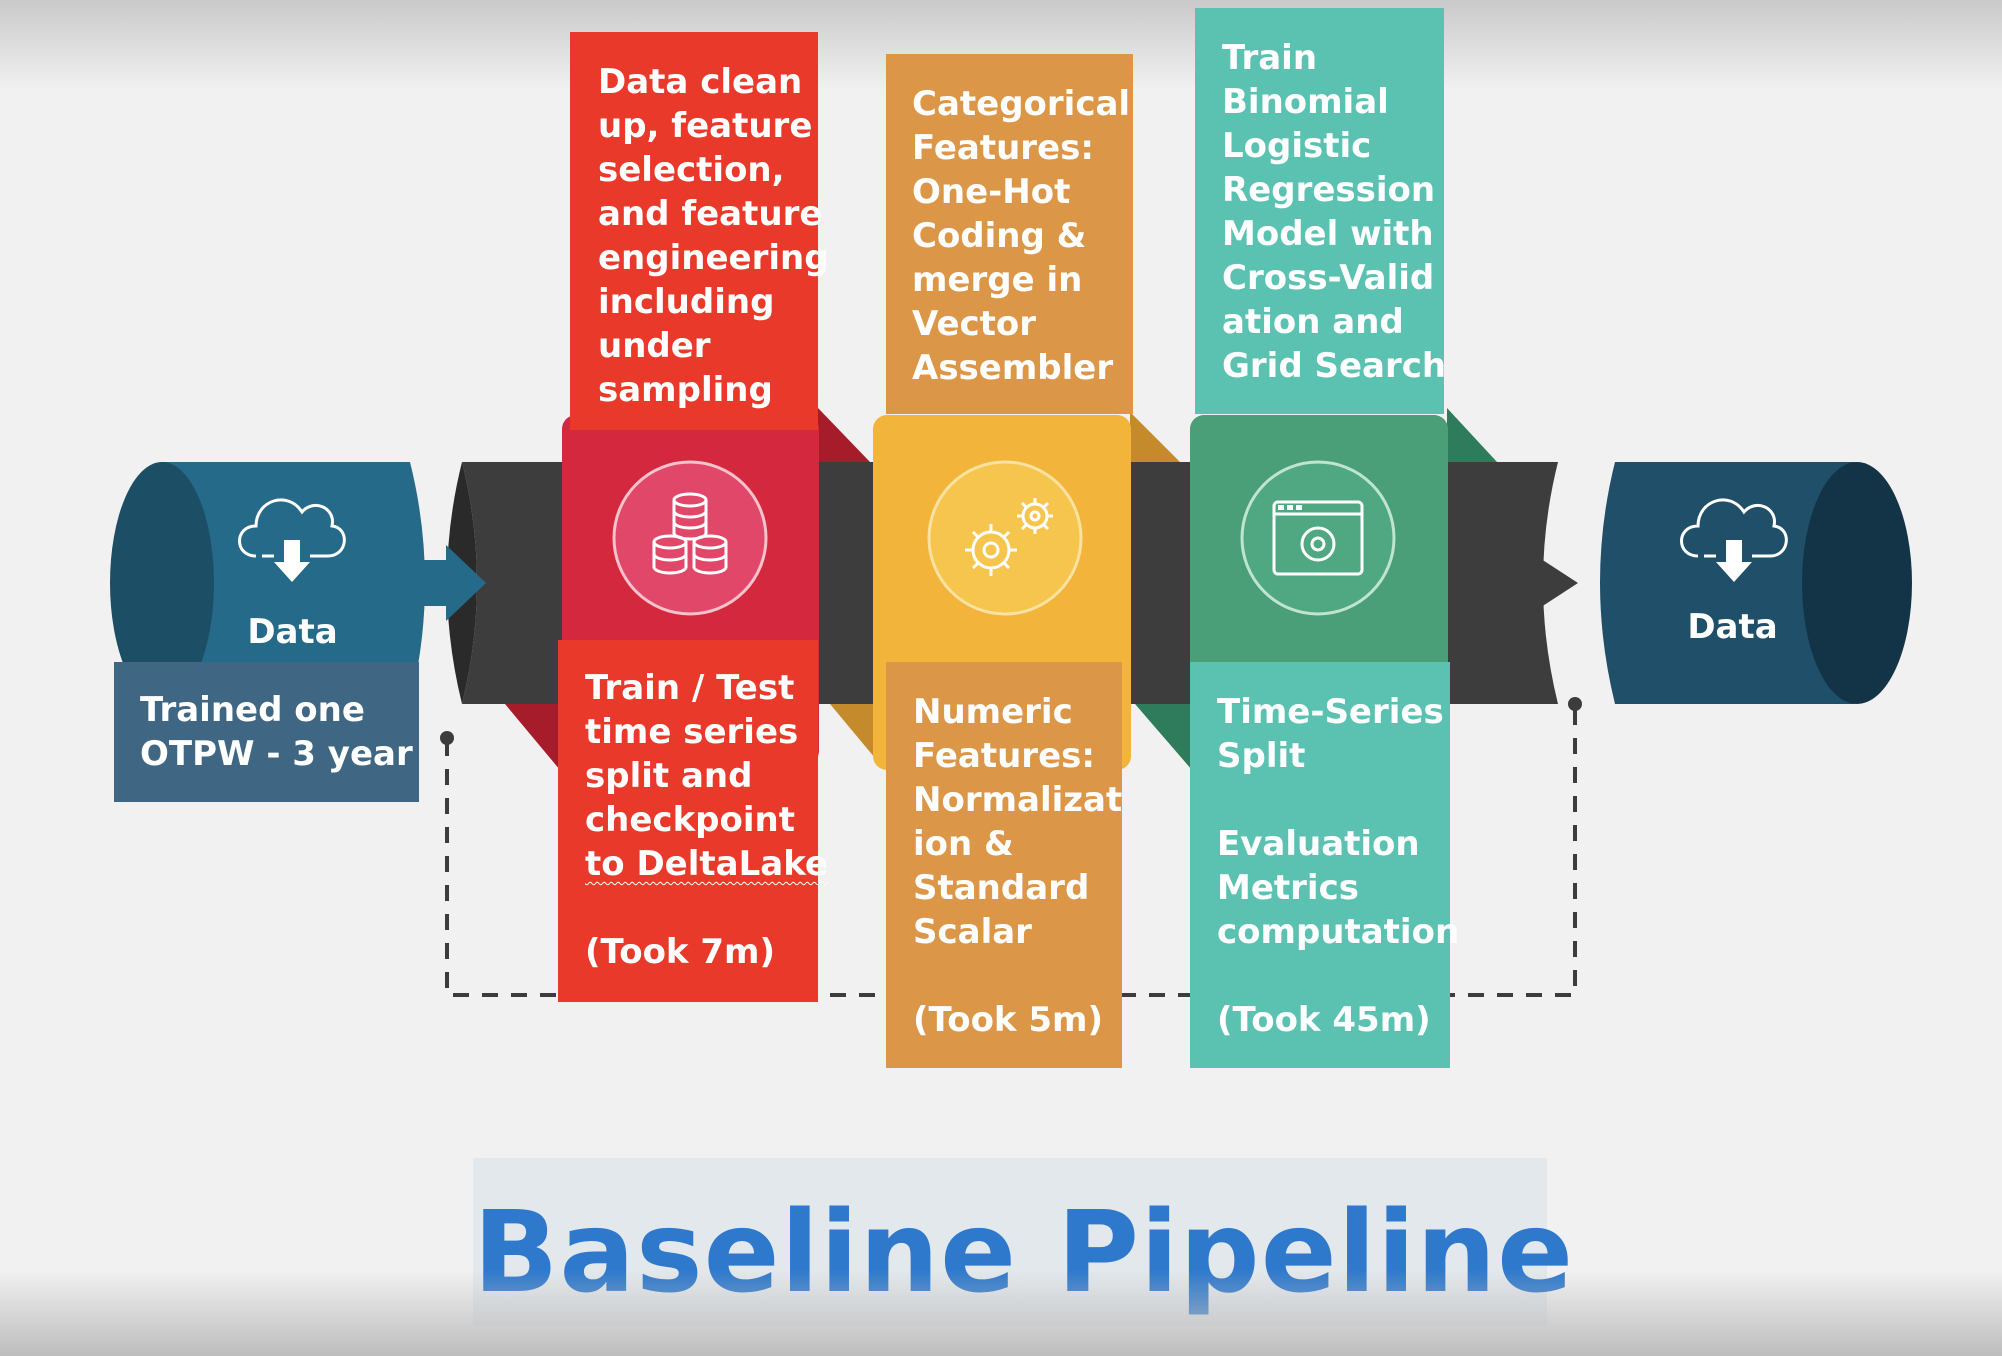 This screenshot has height=1356, width=2002. What do you see at coordinates (1334, 366) in the screenshot?
I see `stage-3-top-line: Grid Search` at bounding box center [1334, 366].